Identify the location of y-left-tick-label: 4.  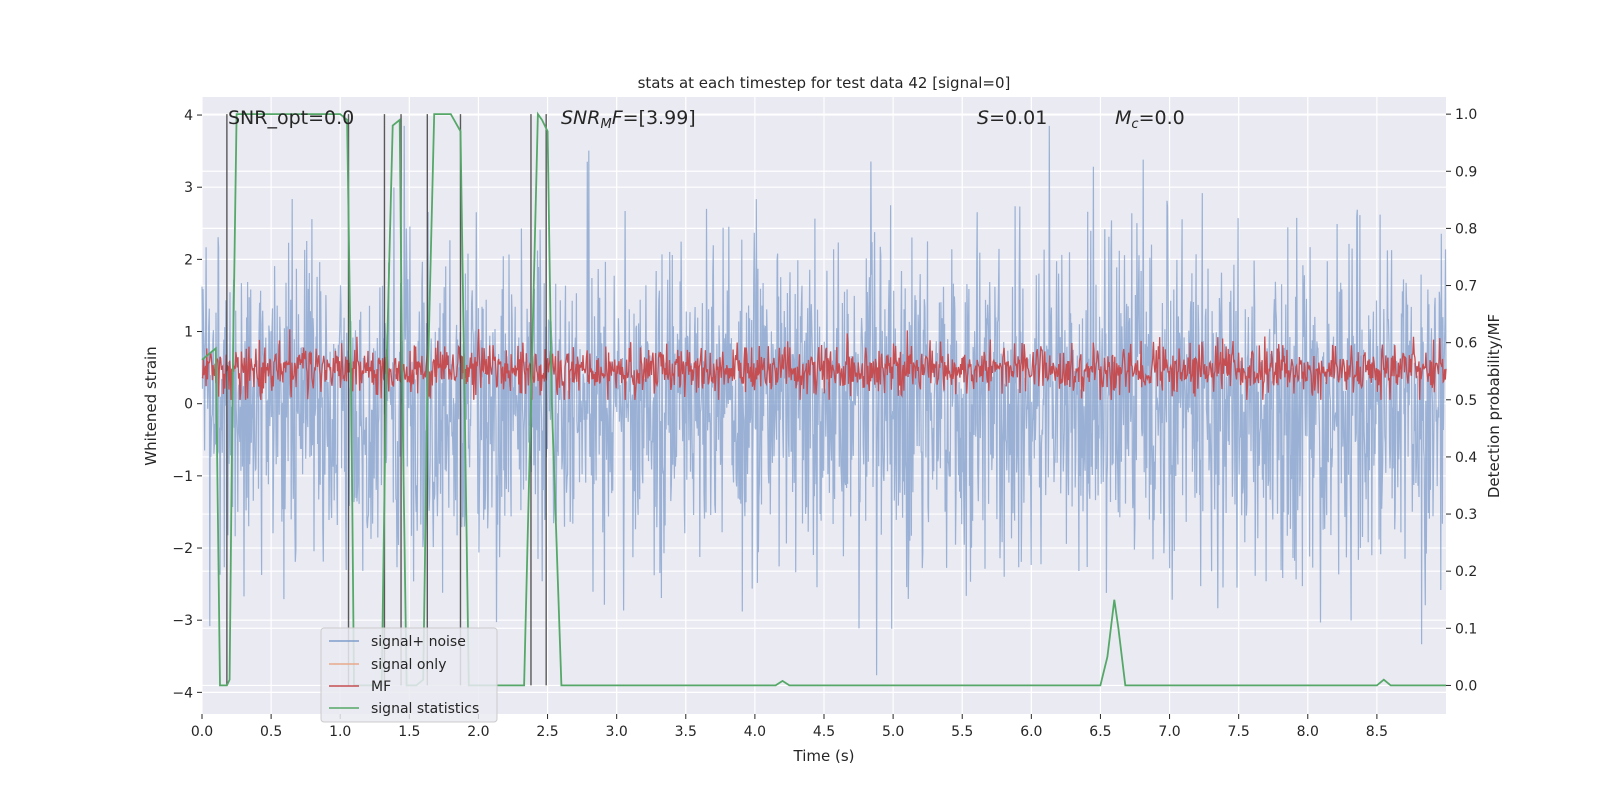
(188, 116).